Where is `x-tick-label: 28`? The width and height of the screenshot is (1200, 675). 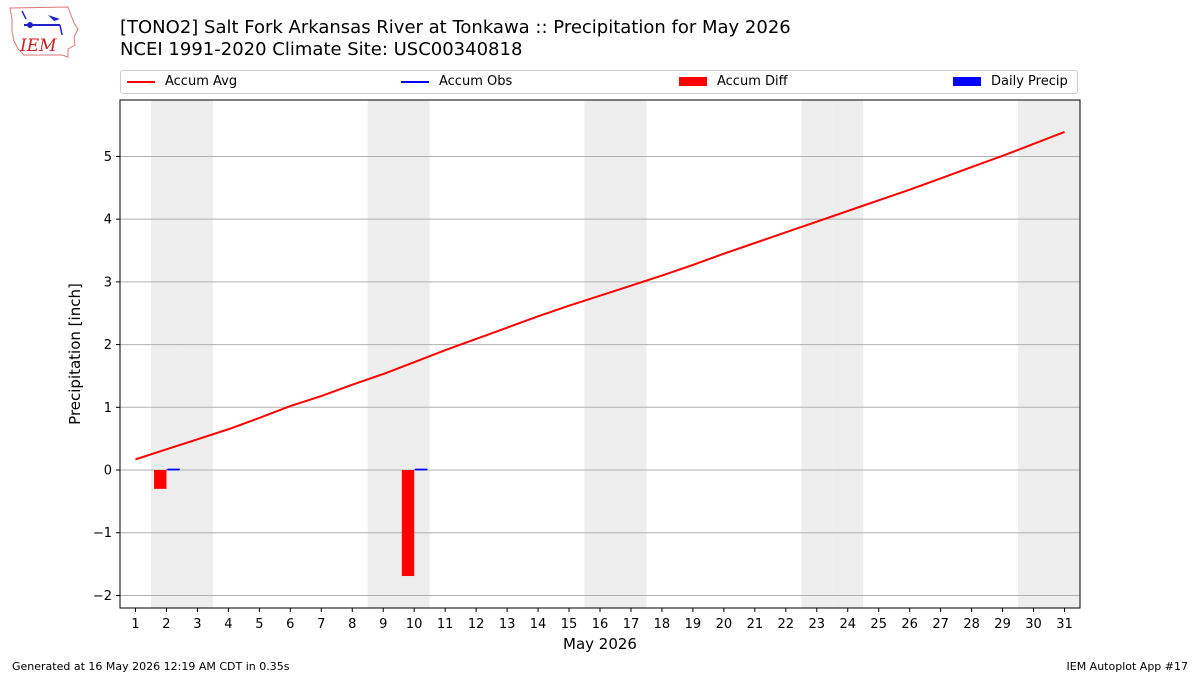 x-tick-label: 28 is located at coordinates (971, 624).